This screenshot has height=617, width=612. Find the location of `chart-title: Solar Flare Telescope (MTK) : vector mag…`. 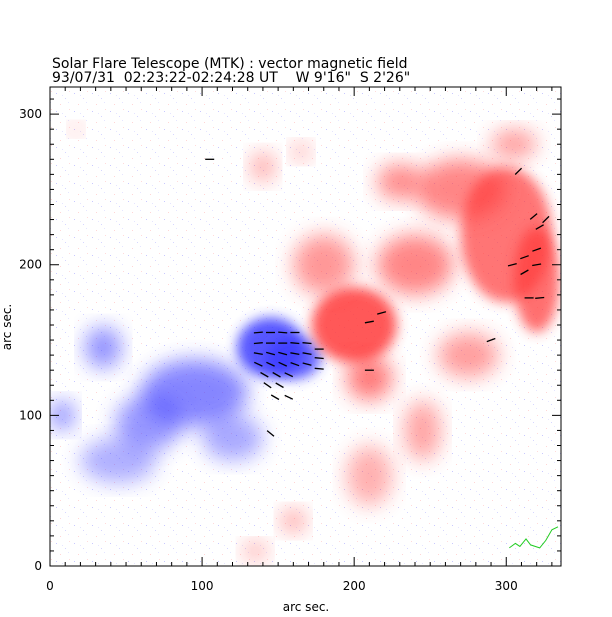

chart-title: Solar Flare Telescope (MTK) : vector mag… is located at coordinates (230, 64).